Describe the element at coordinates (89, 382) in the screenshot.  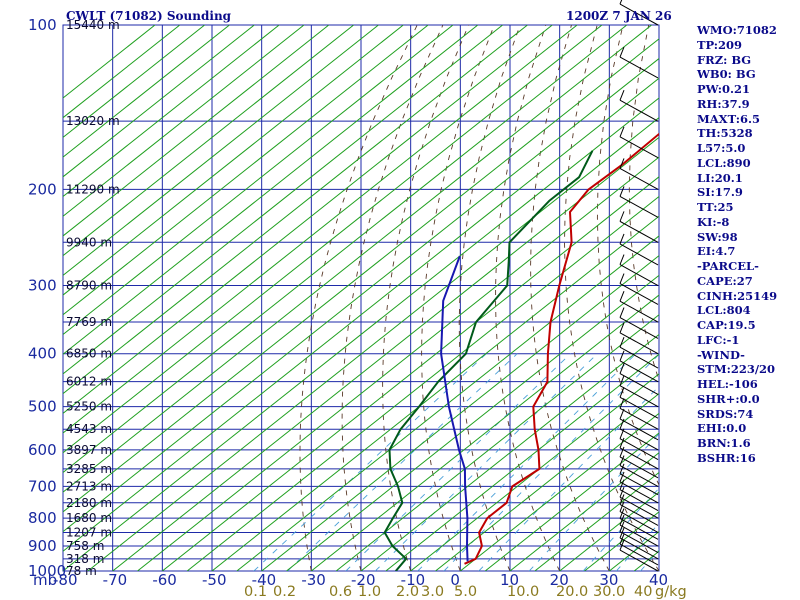
I see `height-label: 6012 m` at that location.